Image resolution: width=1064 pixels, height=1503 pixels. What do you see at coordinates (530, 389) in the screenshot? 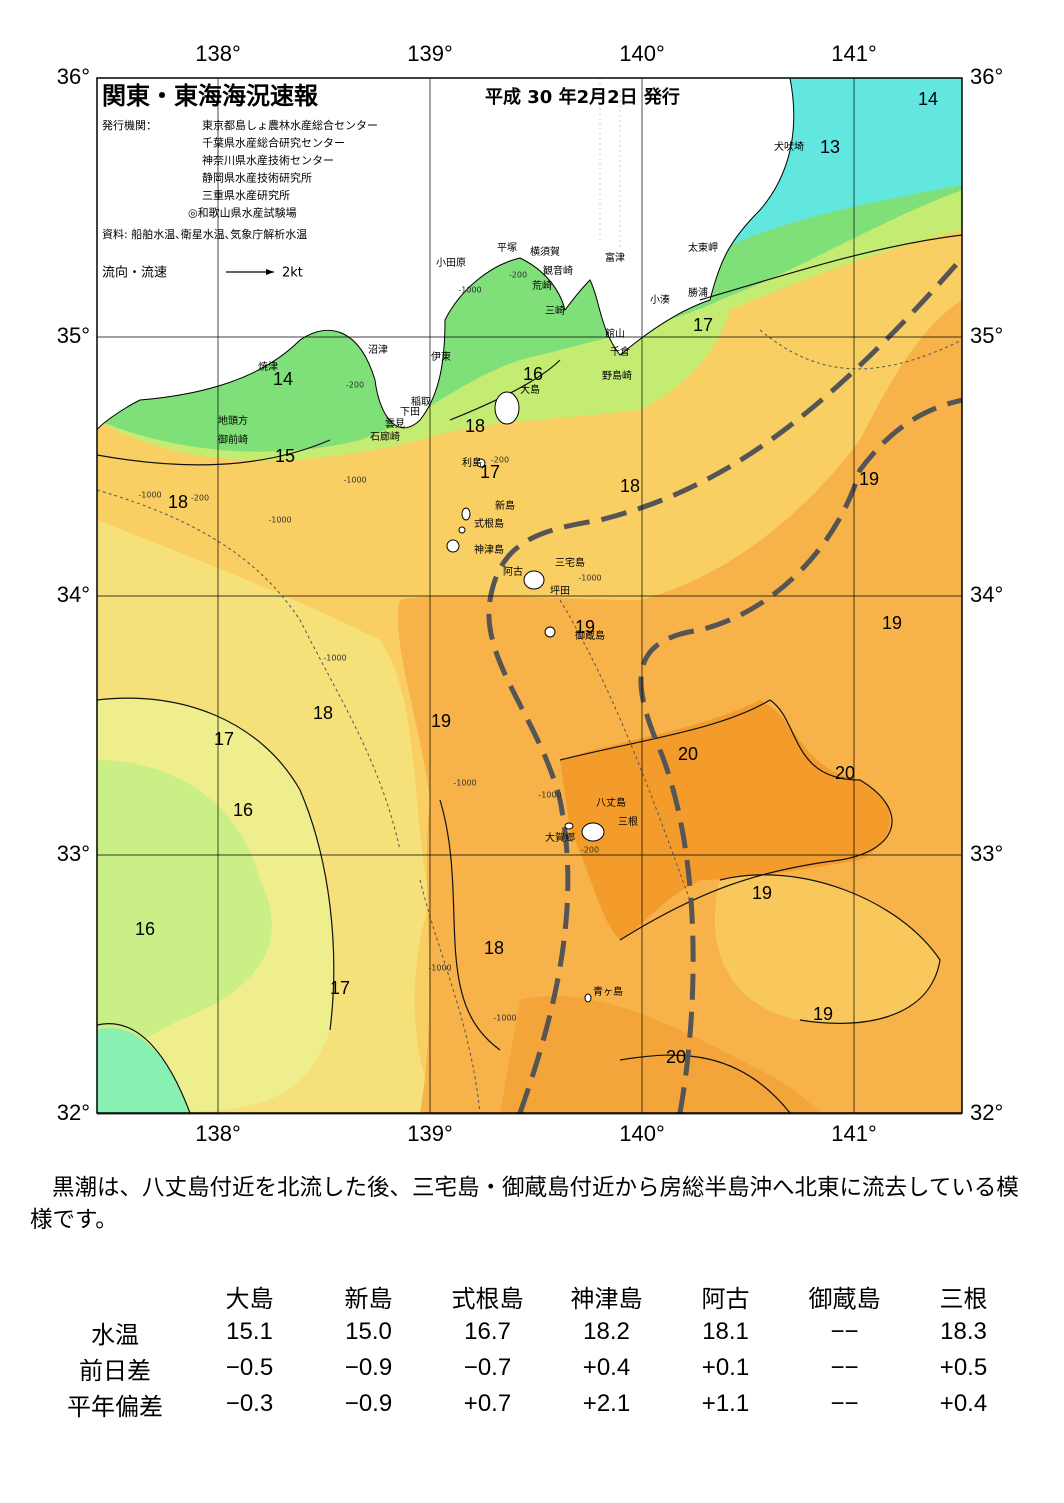
I see `place-name: 大島` at bounding box center [530, 389].